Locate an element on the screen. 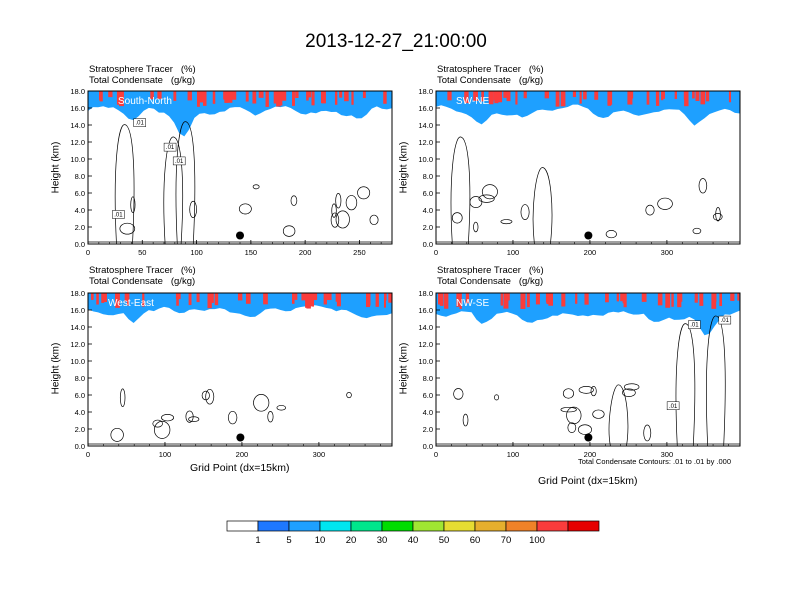  panel-header-tracer: Stratosphere Tracer (%) is located at coordinates (490, 270).